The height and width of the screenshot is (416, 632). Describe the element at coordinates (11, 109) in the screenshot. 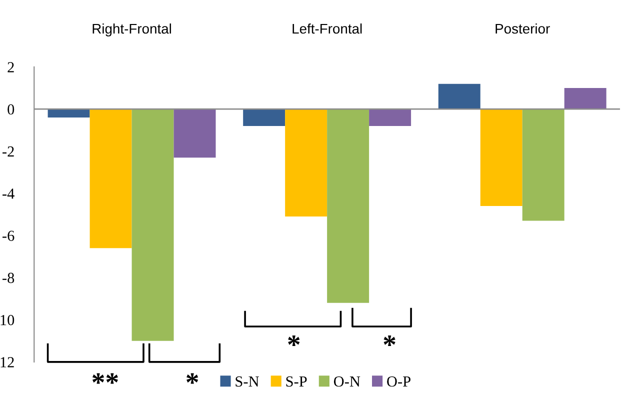

I see `y-tick-label: 0` at that location.